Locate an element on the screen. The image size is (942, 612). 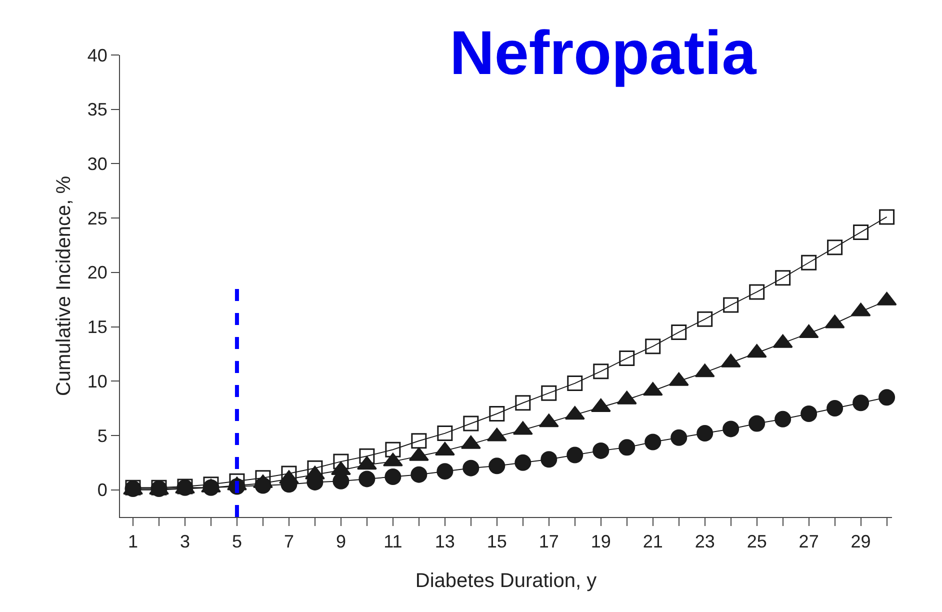
x-tick-label: 17 is located at coordinates (548, 542).